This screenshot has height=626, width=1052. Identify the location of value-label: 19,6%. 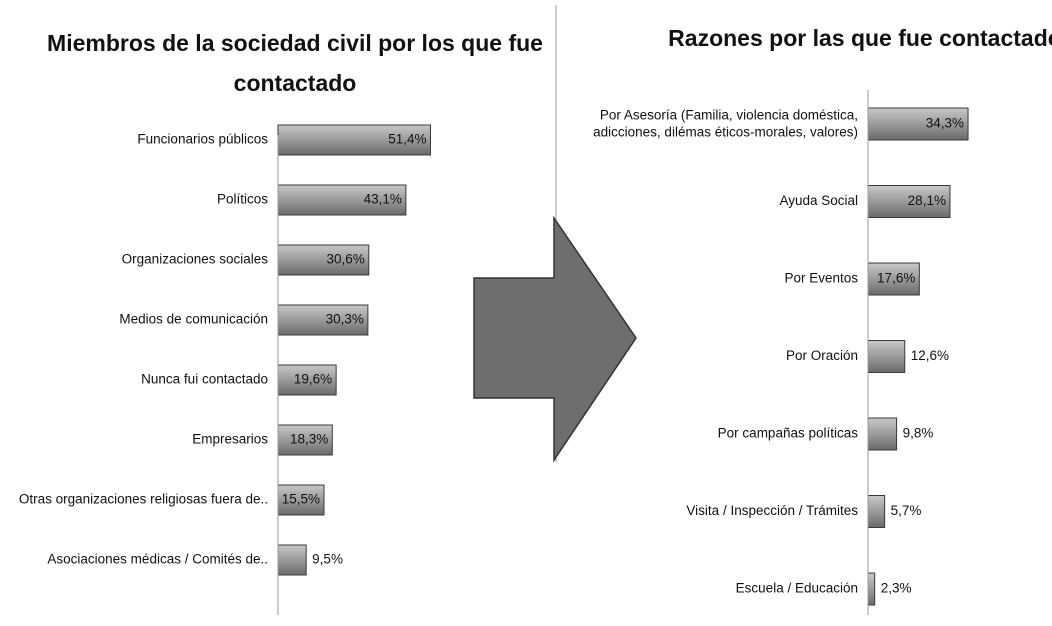
(313, 379).